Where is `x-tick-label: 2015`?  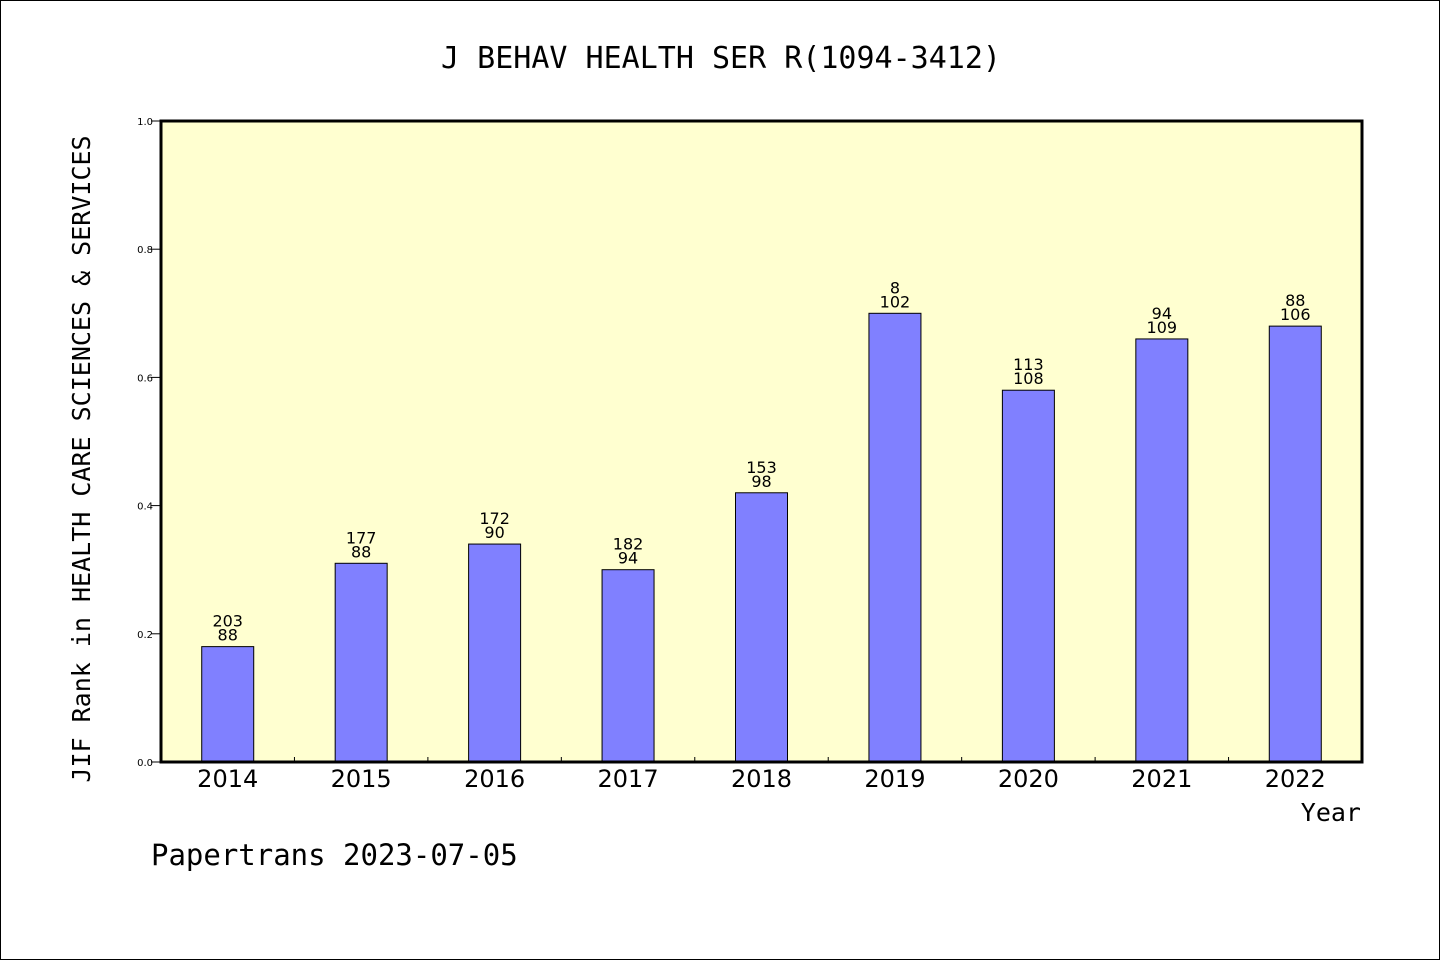 x-tick-label: 2015 is located at coordinates (361, 779).